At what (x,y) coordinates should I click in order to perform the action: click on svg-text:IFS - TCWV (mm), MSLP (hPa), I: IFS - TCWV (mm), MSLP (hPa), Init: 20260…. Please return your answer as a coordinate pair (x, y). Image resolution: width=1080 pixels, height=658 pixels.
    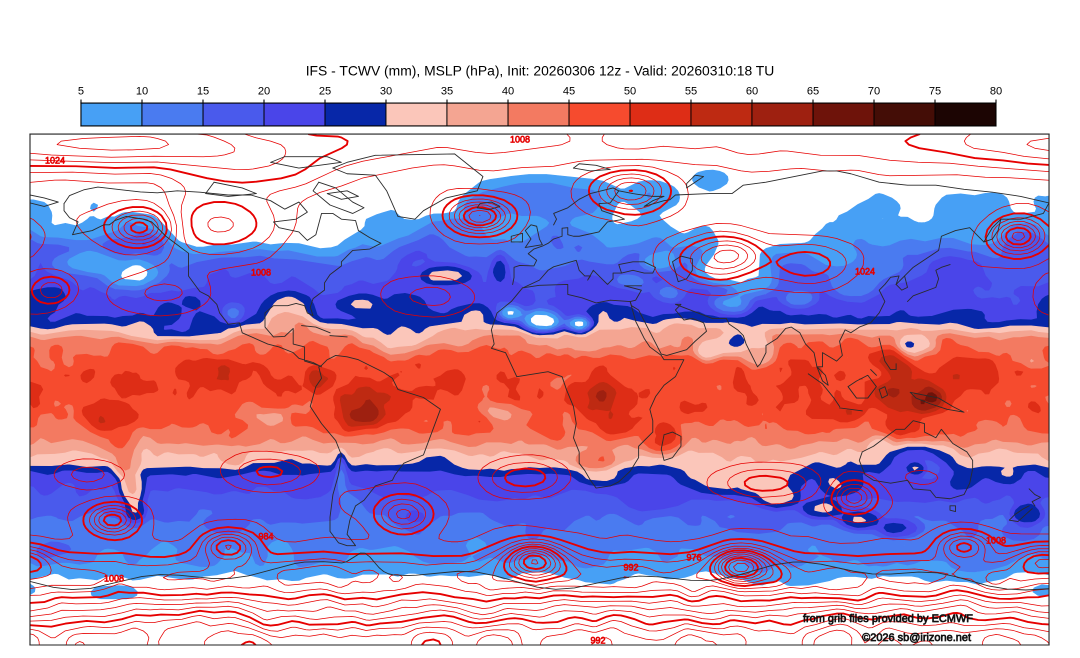
    Looking at the image, I should click on (540, 71).